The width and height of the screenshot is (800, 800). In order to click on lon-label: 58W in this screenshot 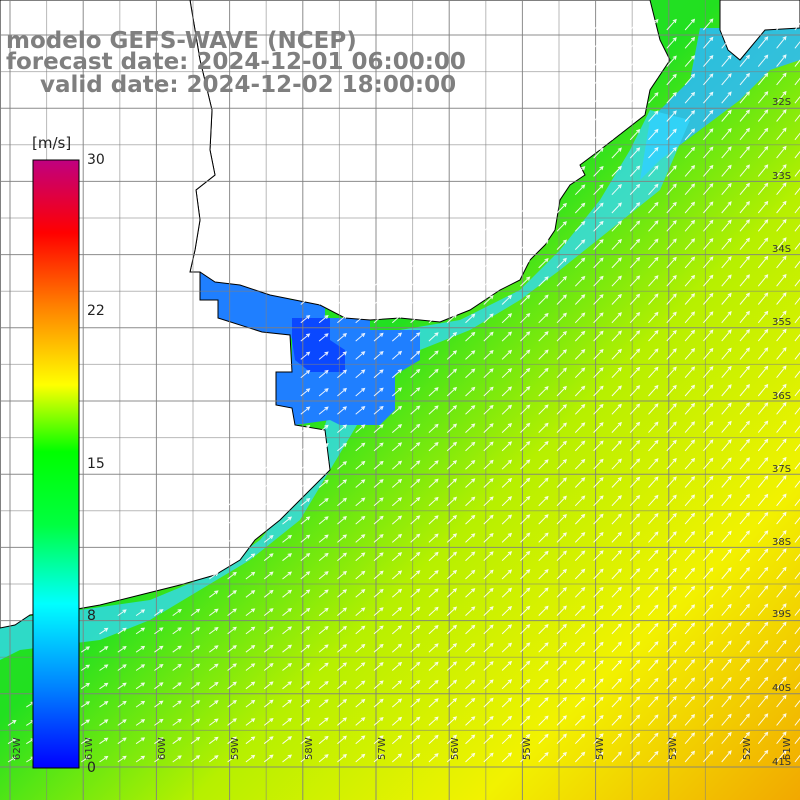, I will do `click(309, 748)`.